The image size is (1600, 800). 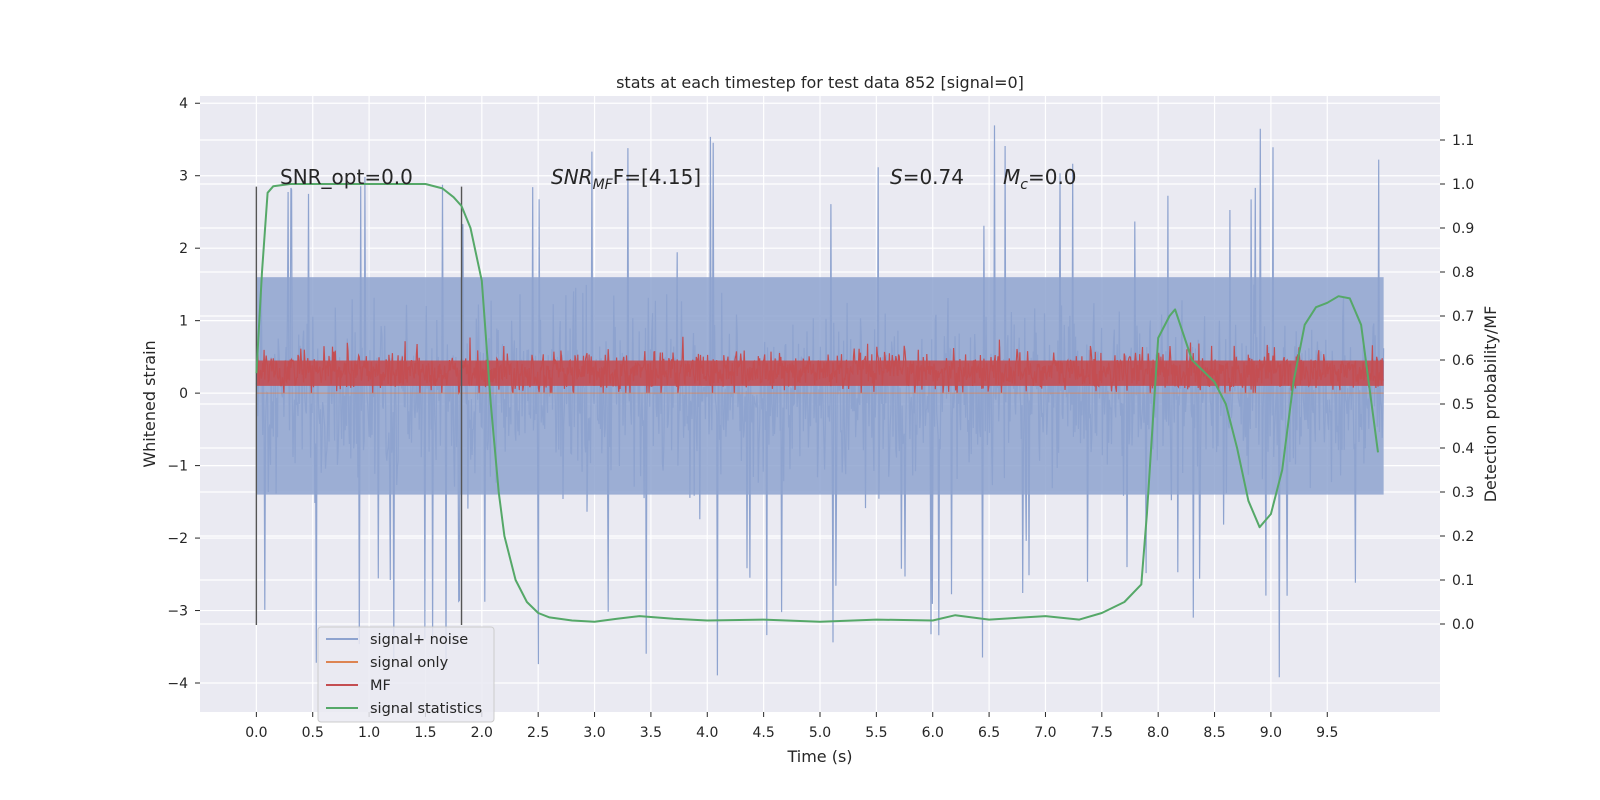 What do you see at coordinates (369, 733) in the screenshot?
I see `x-tick-label-2: 1.0` at bounding box center [369, 733].